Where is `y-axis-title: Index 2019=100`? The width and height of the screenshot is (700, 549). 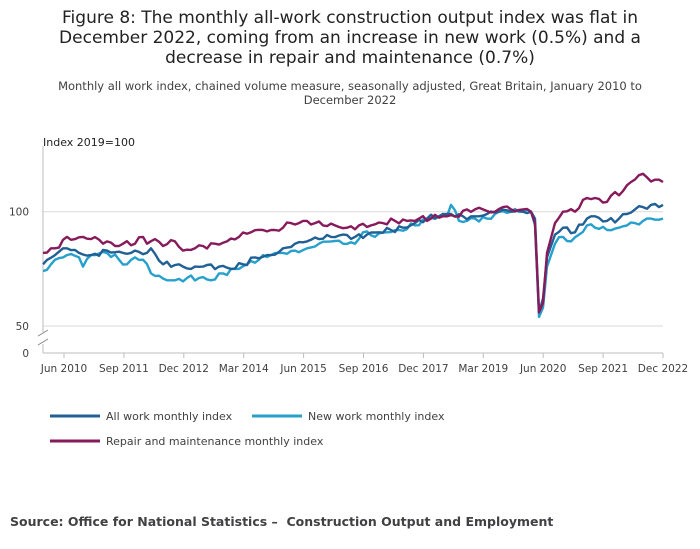 y-axis-title: Index 2019=100 is located at coordinates (89, 142).